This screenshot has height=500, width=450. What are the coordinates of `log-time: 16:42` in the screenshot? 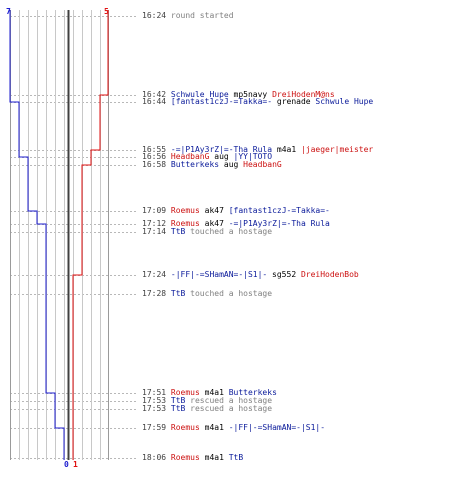 It's located at (156, 94).